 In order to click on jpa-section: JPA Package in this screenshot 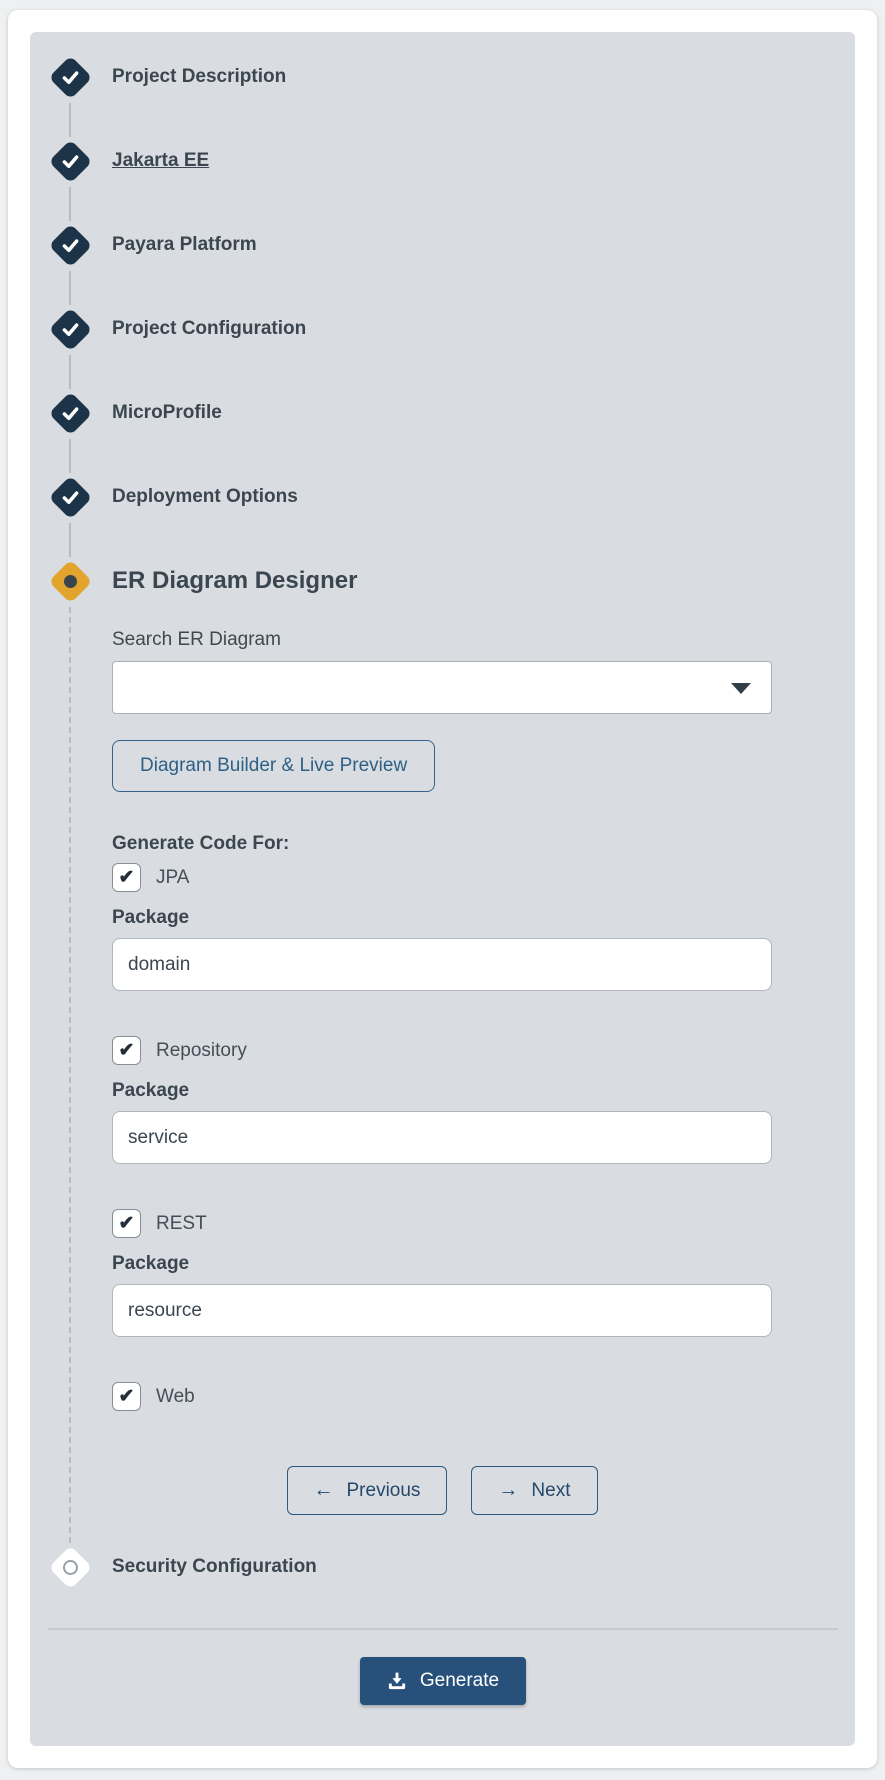, I will do `click(442, 927)`.